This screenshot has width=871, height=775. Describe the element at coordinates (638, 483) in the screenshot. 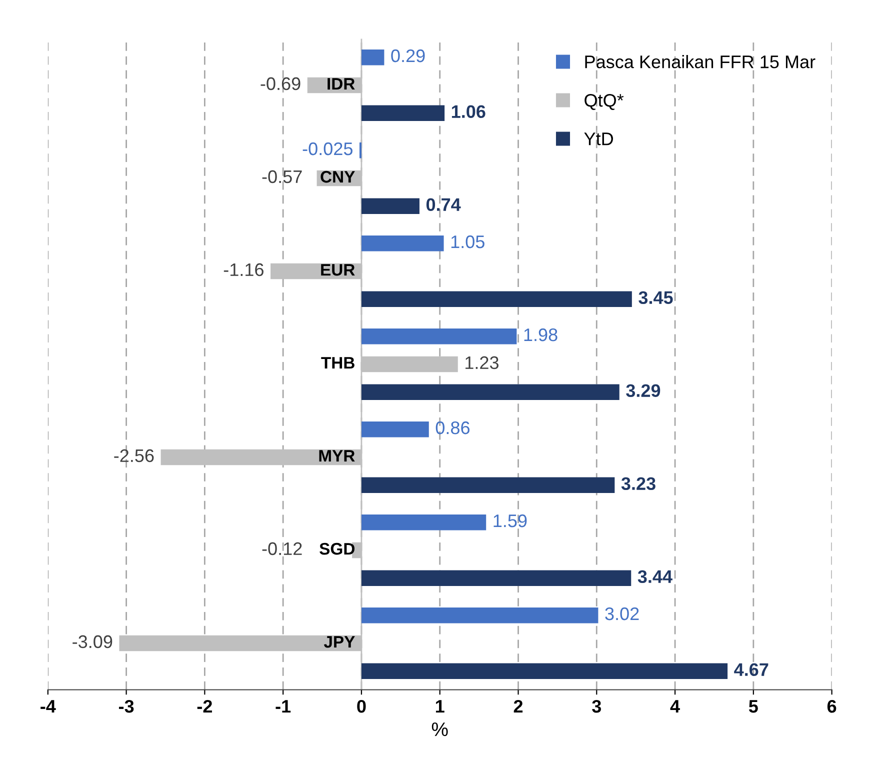

I see `data-label: 3.23` at that location.